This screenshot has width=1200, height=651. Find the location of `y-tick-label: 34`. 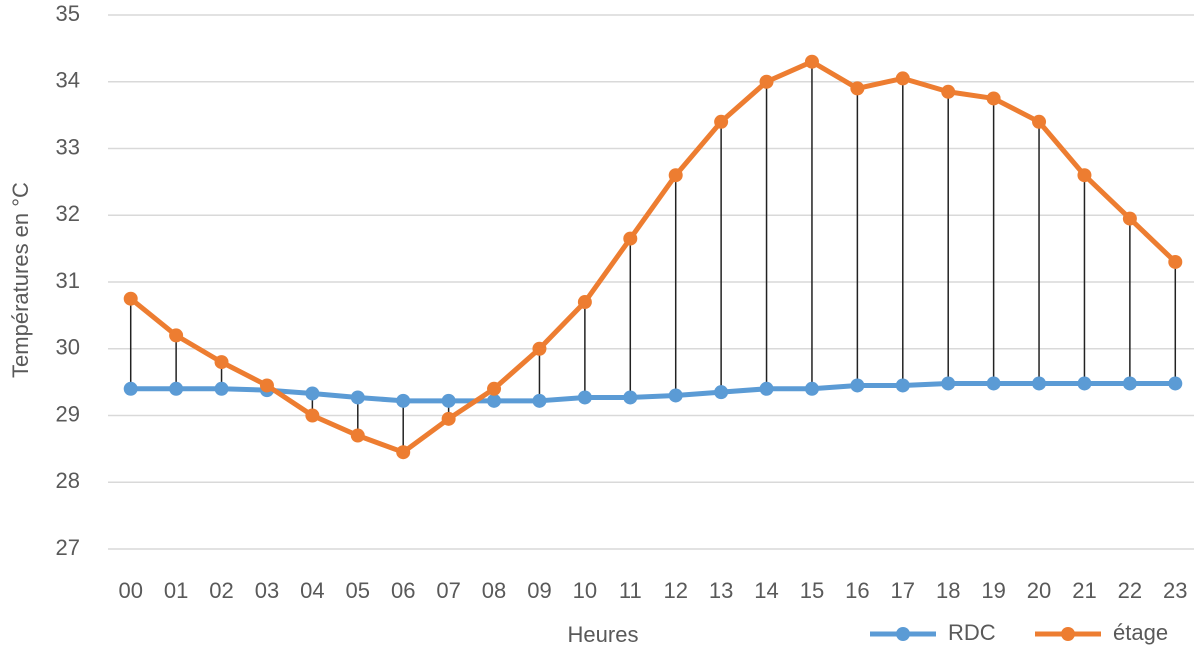

y-tick-label: 34 is located at coordinates (68, 80).